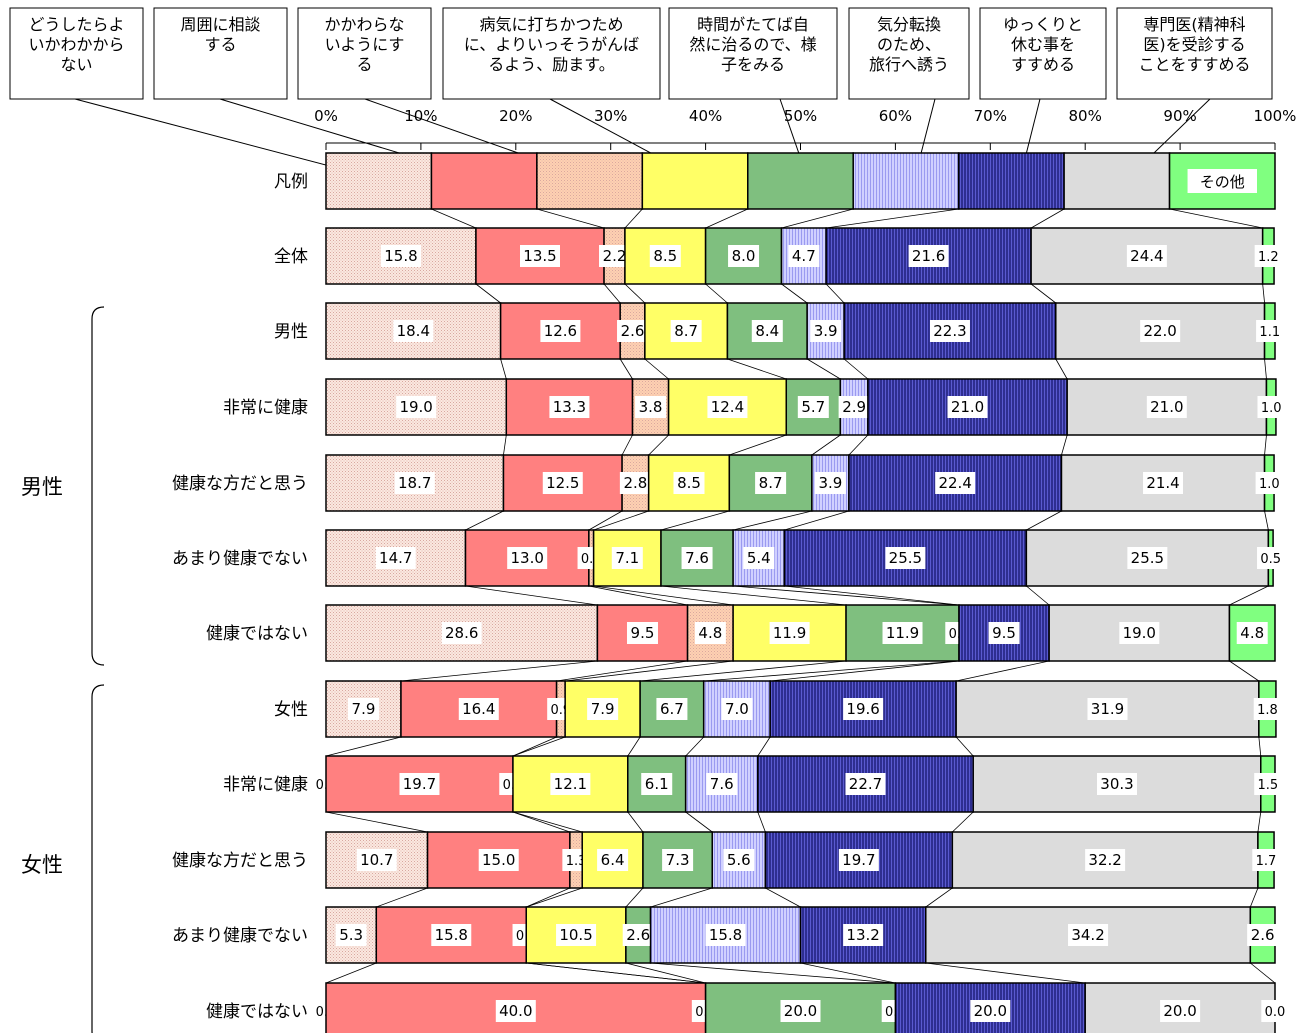 Image resolution: width=1299 pixels, height=1033 pixels. I want to click on data-label: 9.5, so click(643, 633).